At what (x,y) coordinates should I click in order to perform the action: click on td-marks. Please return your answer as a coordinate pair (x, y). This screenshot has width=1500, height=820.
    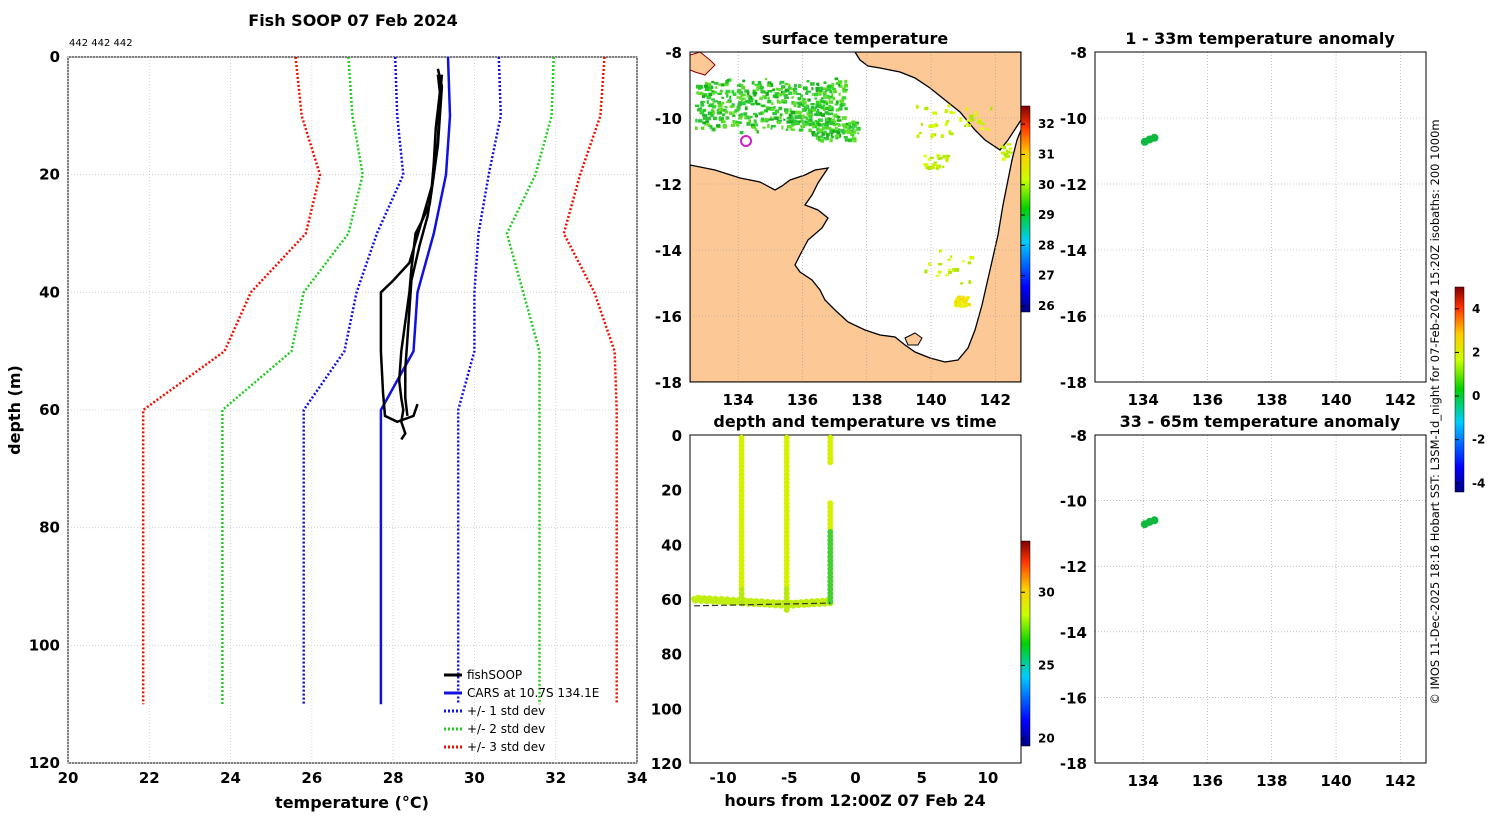
    Looking at the image, I should click on (762, 523).